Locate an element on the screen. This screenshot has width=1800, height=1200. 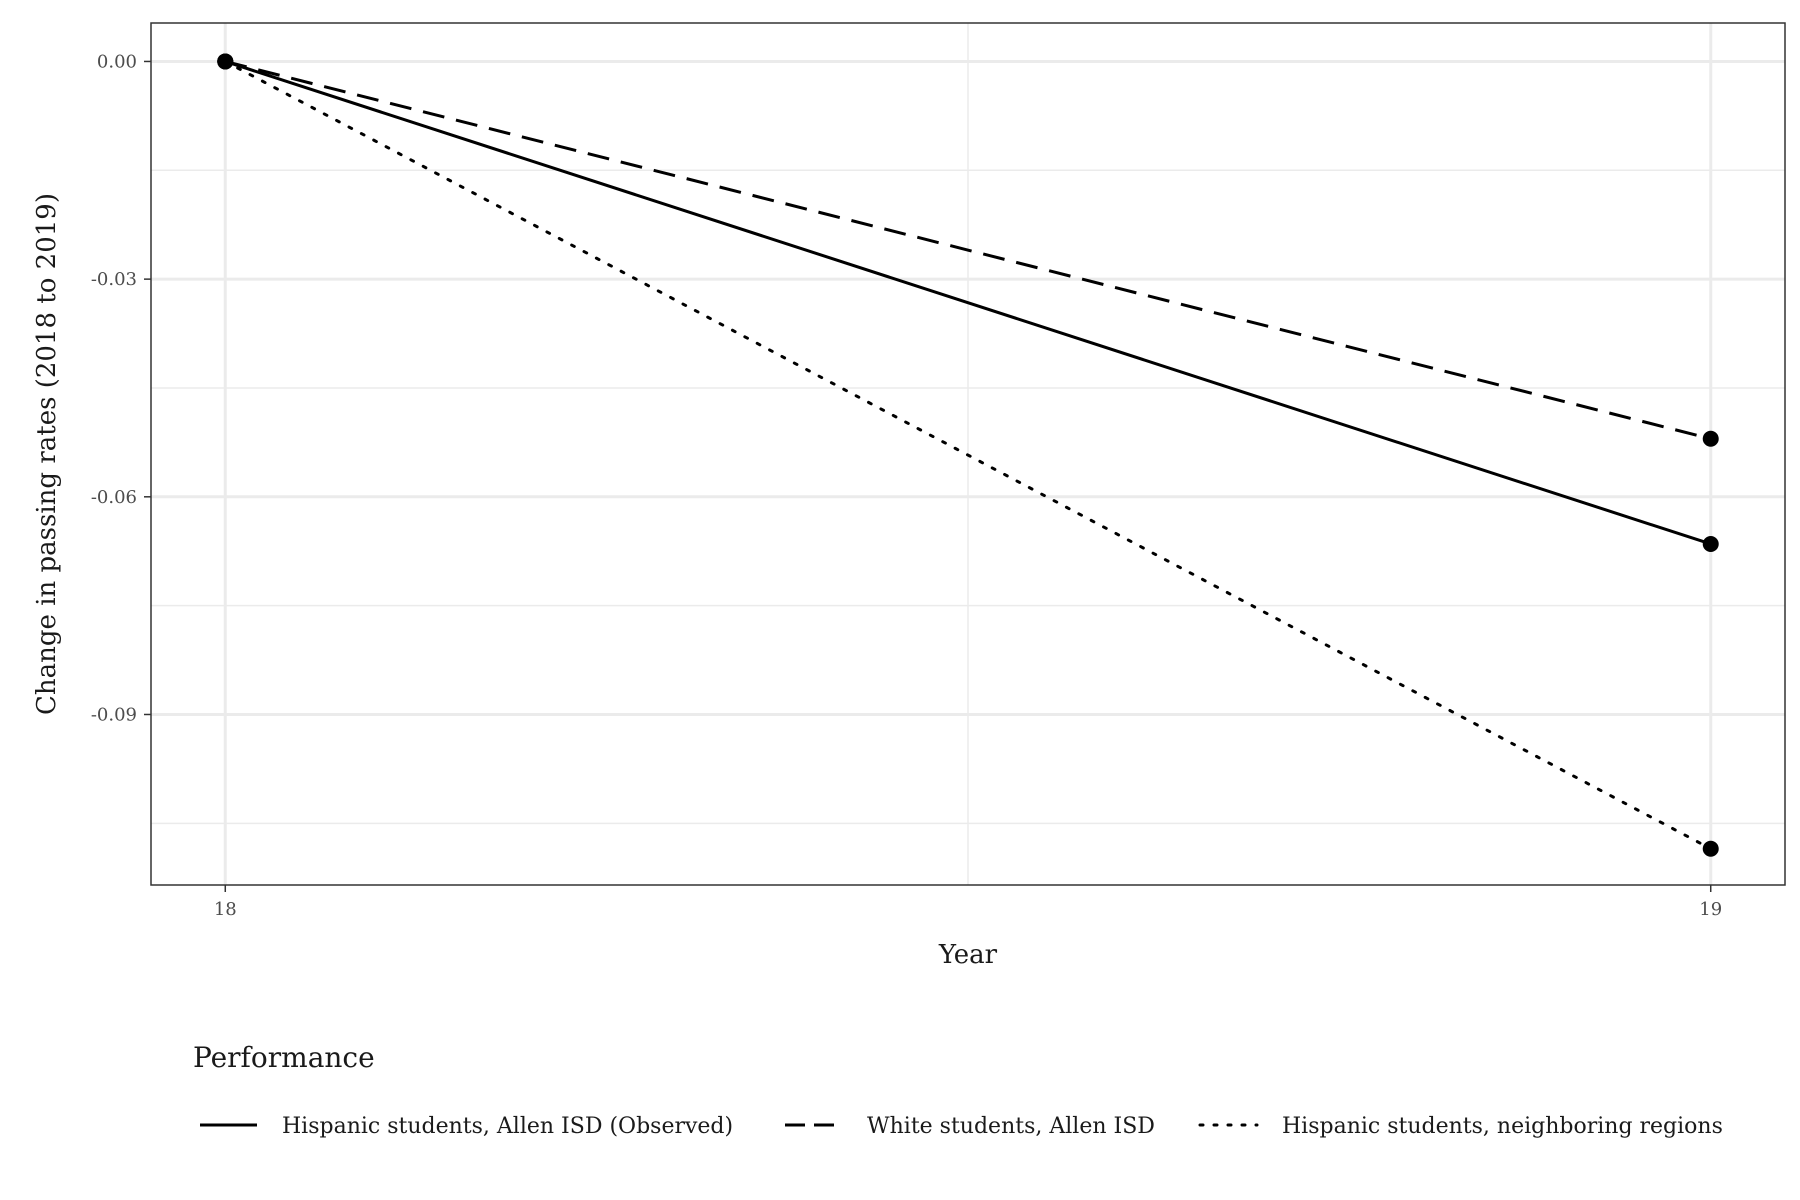
y-tick-label: -0.09 is located at coordinates (114, 714).